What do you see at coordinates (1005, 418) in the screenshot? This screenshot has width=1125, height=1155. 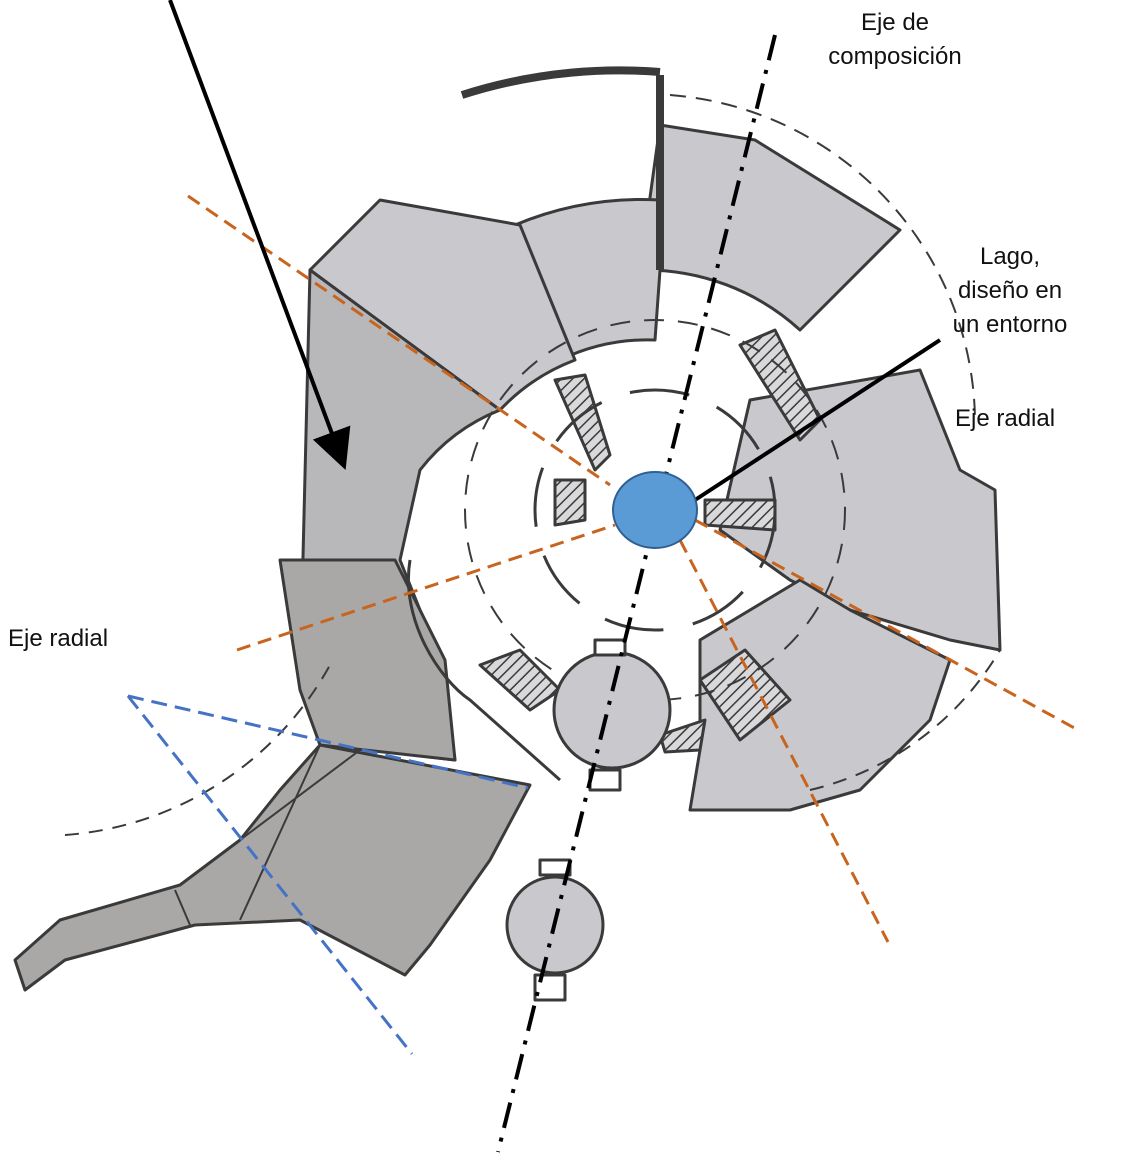 I see `radial-axis-label-right: Eje radial` at bounding box center [1005, 418].